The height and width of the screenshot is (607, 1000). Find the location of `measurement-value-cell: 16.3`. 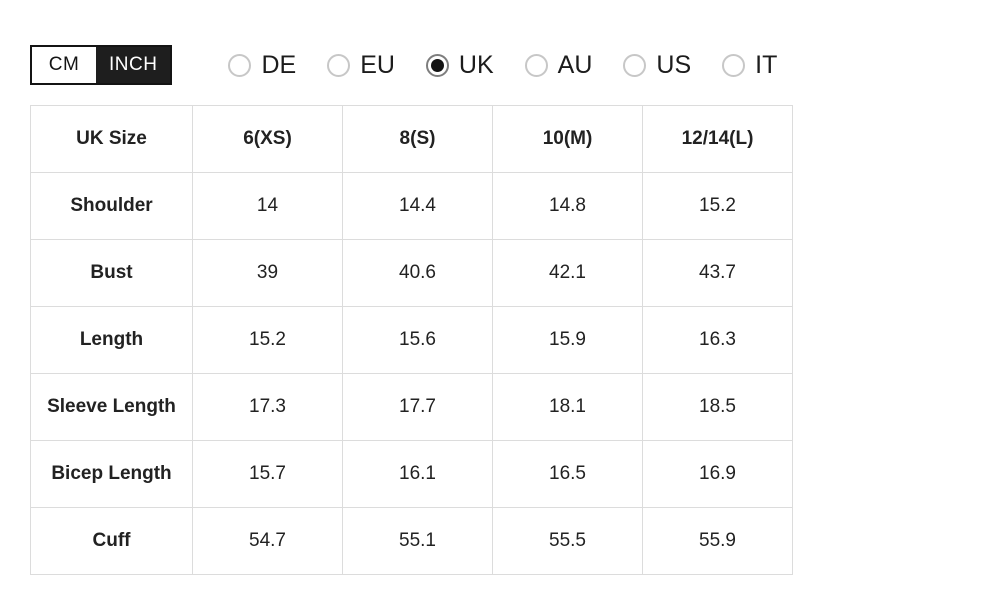

measurement-value-cell: 16.3 is located at coordinates (717, 340).